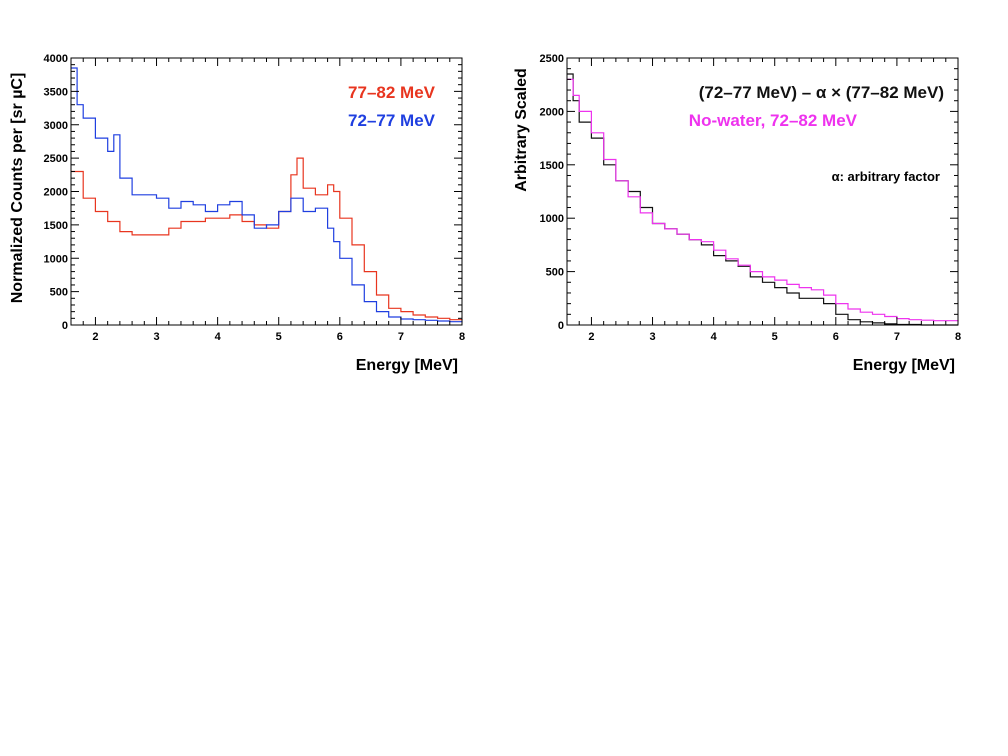 This screenshot has width=1008, height=756. I want to click on chart-left-ytick-label: 2500, so click(56, 159).